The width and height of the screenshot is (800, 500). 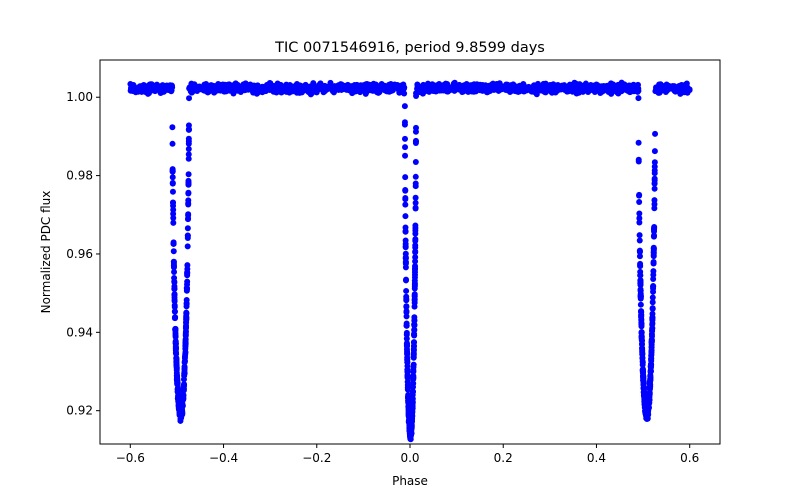 I want to click on x-tick-label: −0.2, so click(x=316, y=458).